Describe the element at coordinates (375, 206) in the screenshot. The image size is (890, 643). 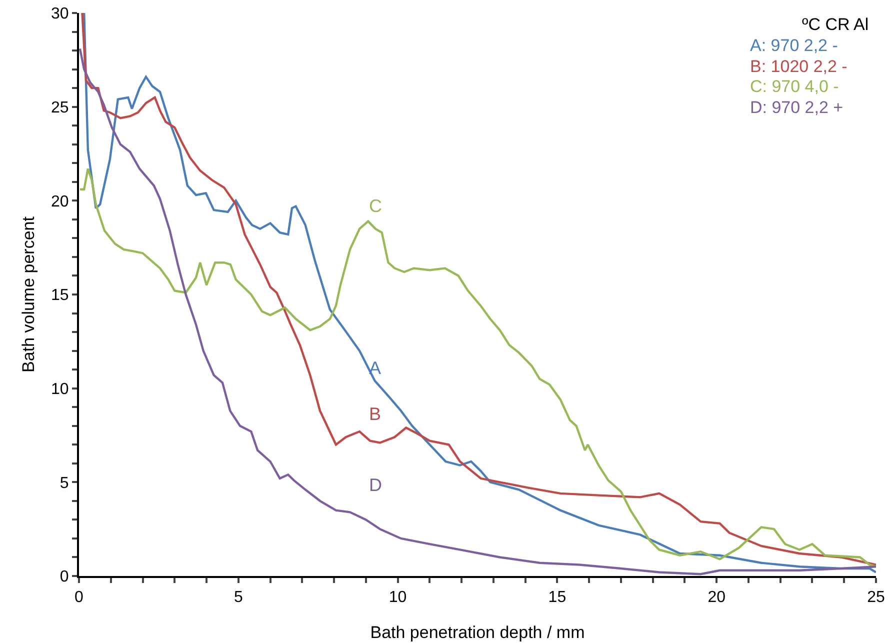
I see `annotation: C` at that location.